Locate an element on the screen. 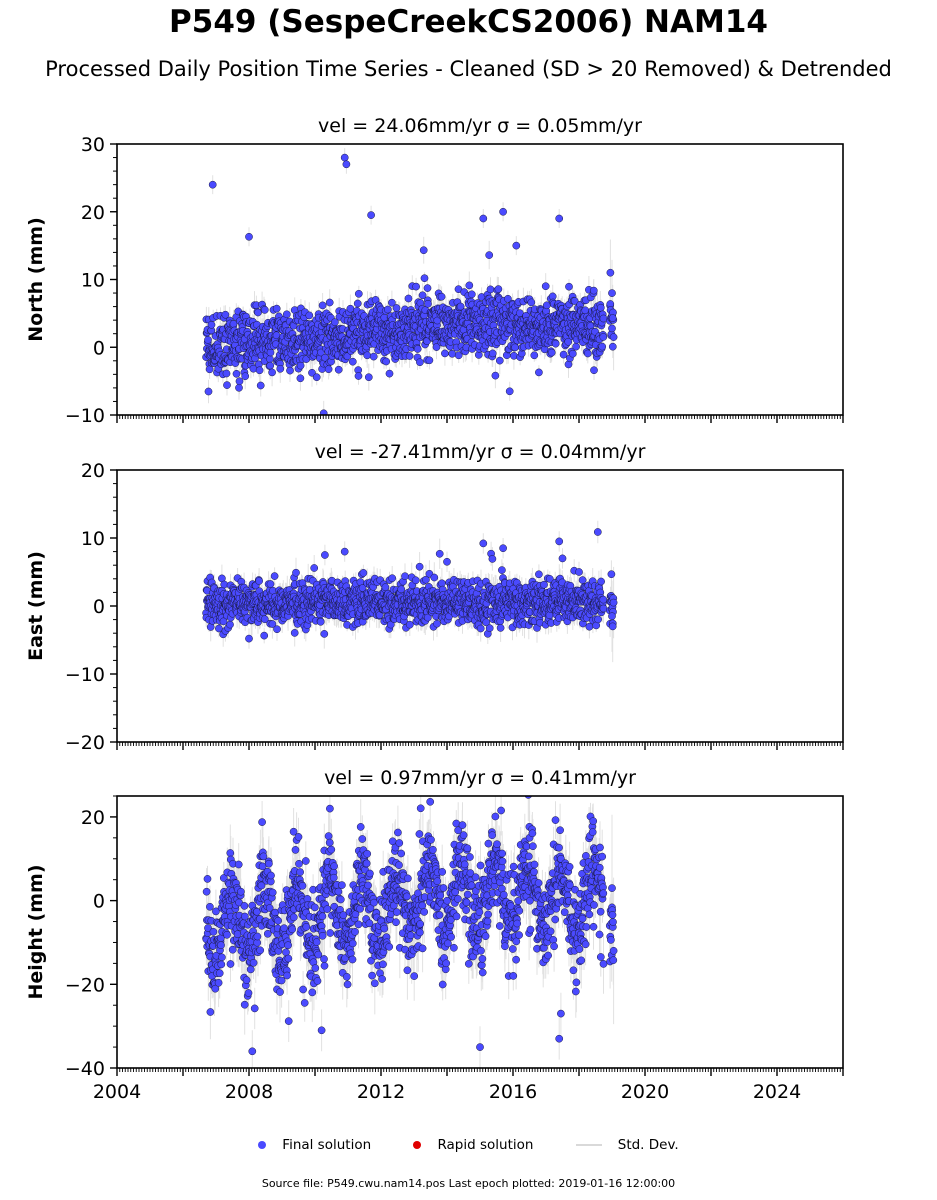 This screenshot has height=1200, width=937. panel-title: vel = 0.97mm/yr σ = 0.41mm/yr is located at coordinates (480, 778).